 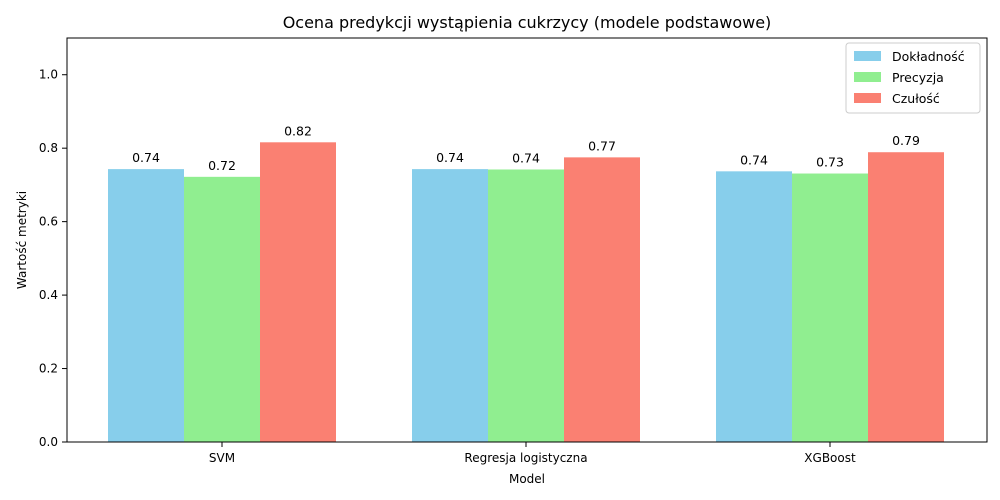 I want to click on y-axis-label: Wartość metryki, so click(x=22, y=240).